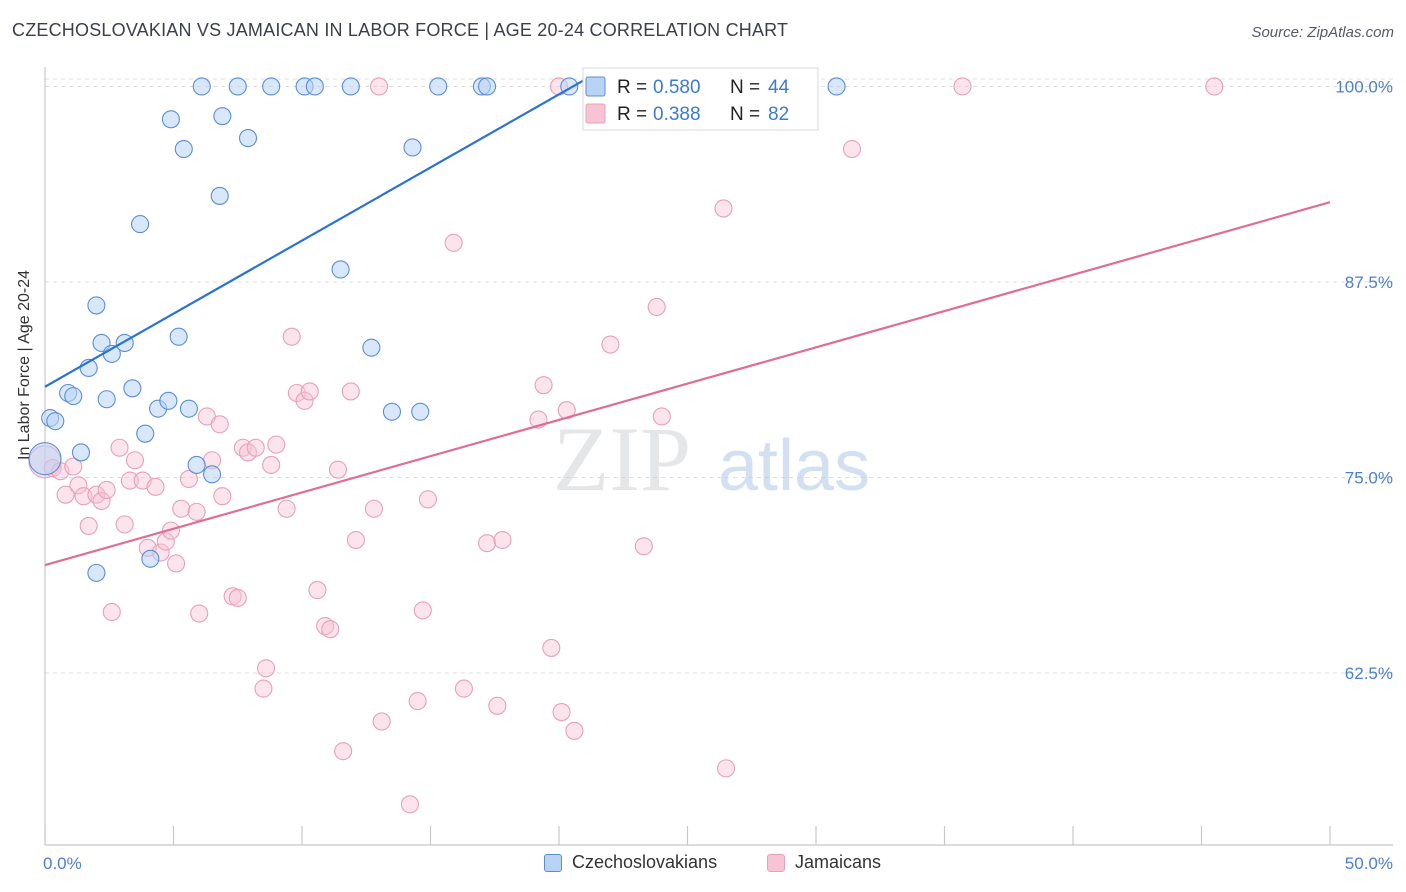  What do you see at coordinates (632, 87) in the screenshot?
I see `legend-r-label-1: R =` at bounding box center [632, 87].